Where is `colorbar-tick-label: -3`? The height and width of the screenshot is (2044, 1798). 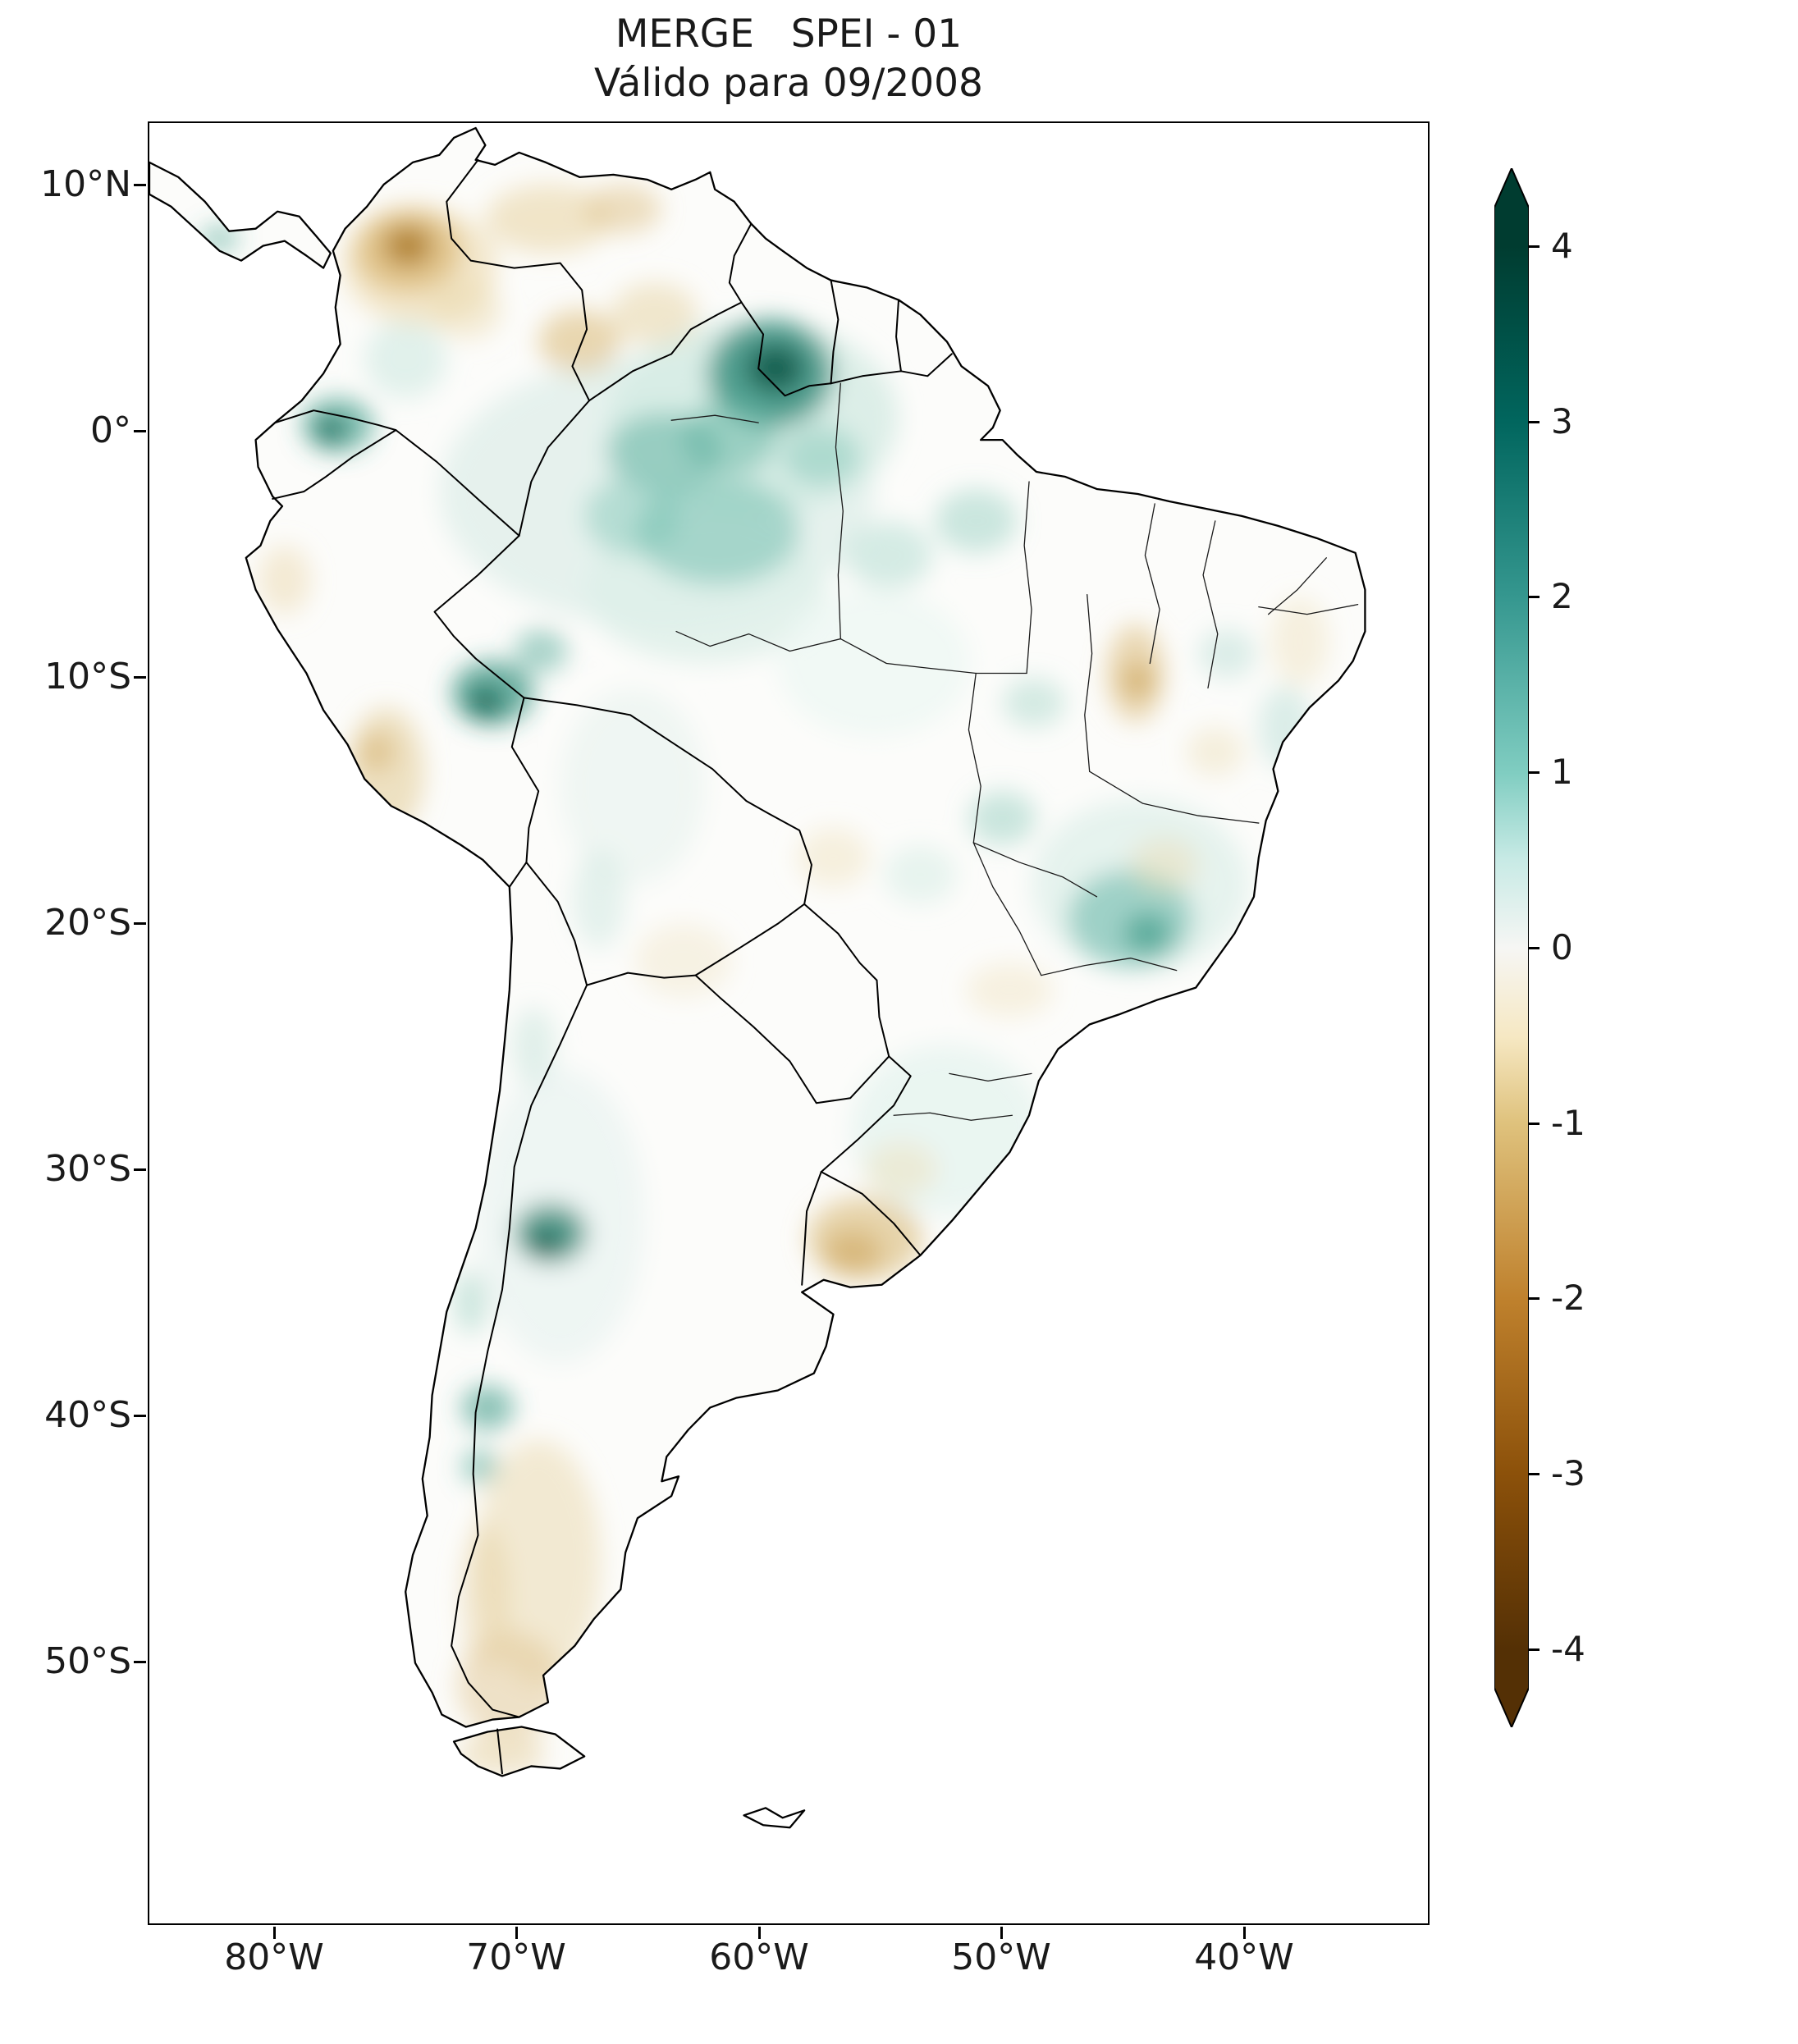 colorbar-tick-label: -3 is located at coordinates (1568, 1473).